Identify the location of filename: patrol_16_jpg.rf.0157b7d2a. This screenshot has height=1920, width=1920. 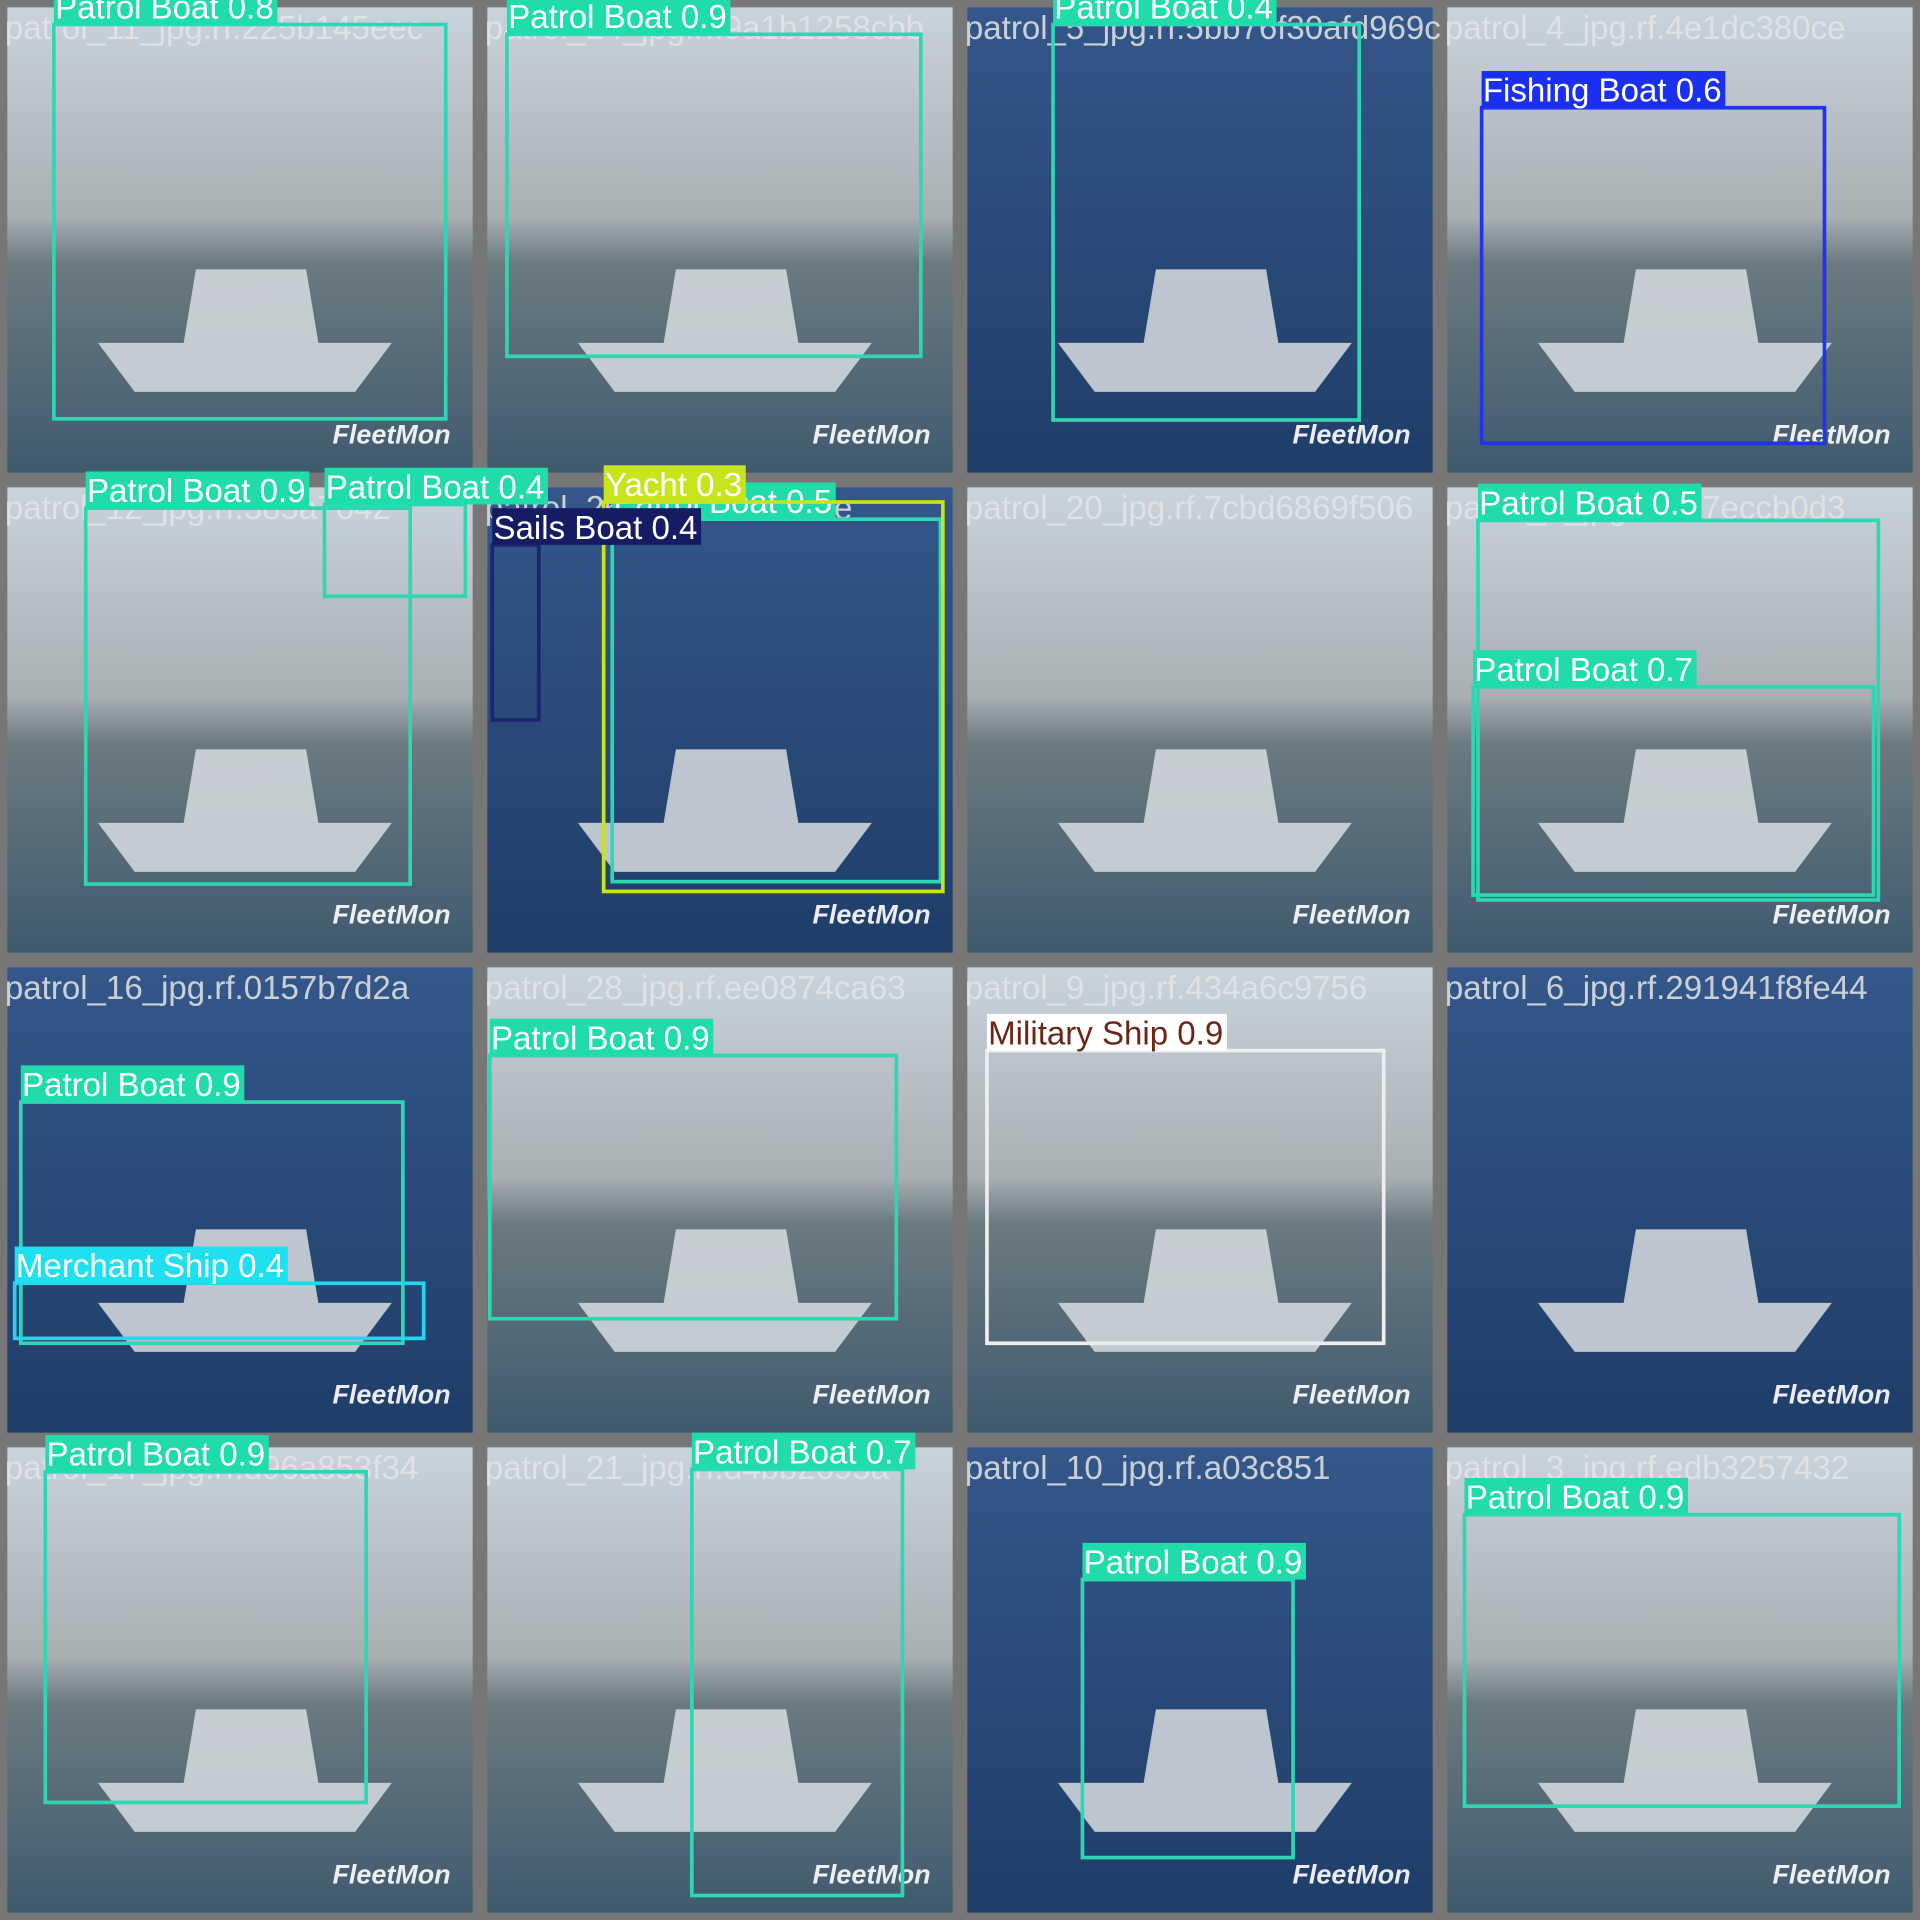
(207, 988).